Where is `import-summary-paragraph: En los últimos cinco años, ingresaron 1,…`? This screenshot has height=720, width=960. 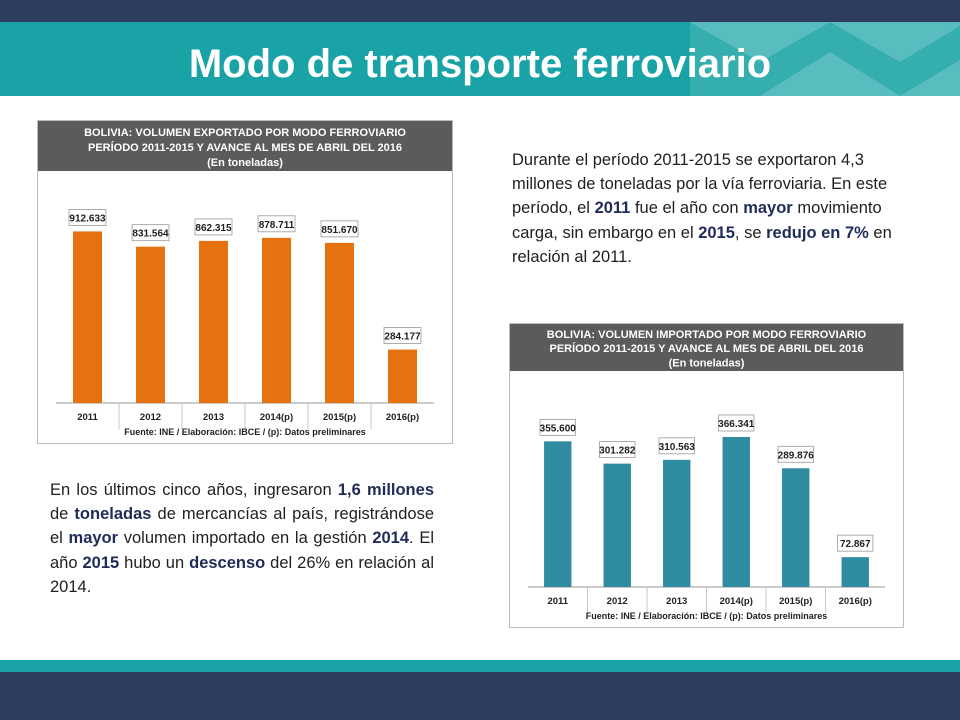 import-summary-paragraph: En los últimos cinco años, ingresaron 1,… is located at coordinates (242, 538).